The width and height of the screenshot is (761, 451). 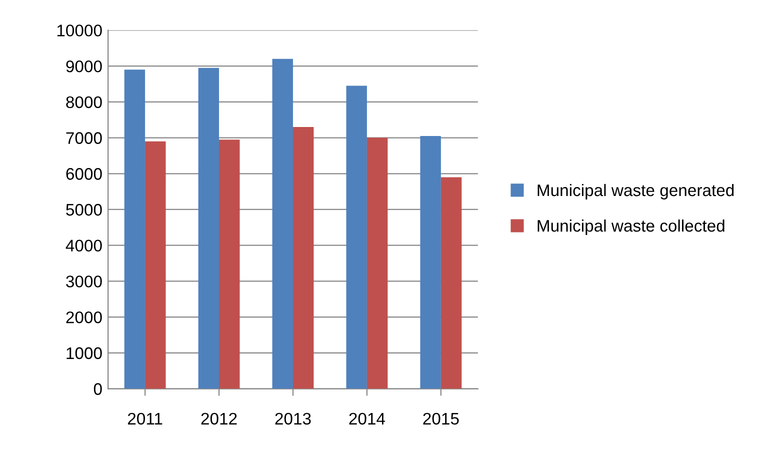 I want to click on y-tick-label: 9000, so click(x=84, y=66).